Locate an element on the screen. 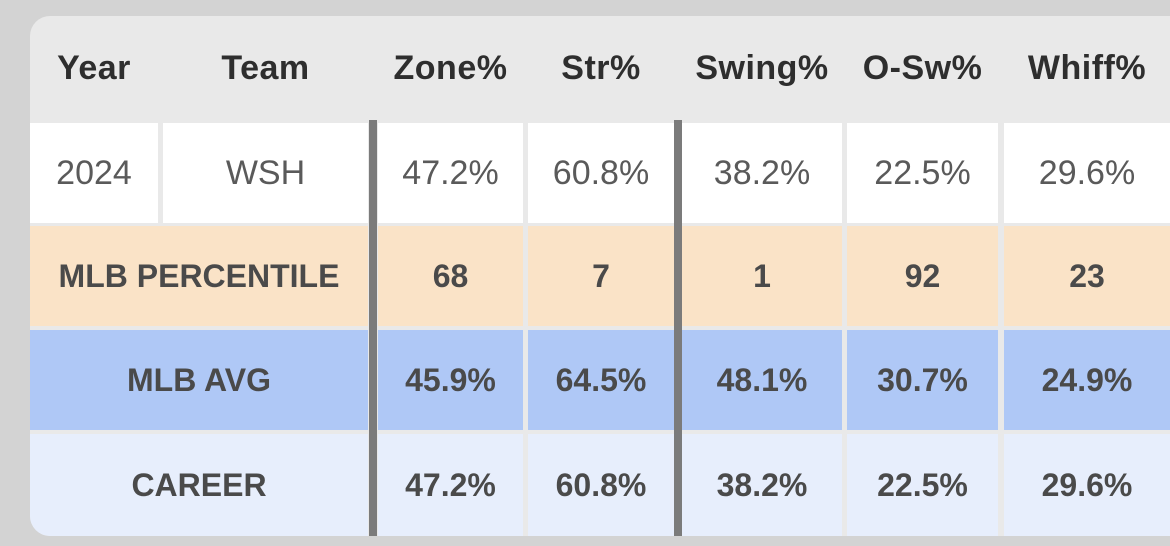 The image size is (1170, 546). mlb-avg-whiff: 24.9% is located at coordinates (1087, 380).